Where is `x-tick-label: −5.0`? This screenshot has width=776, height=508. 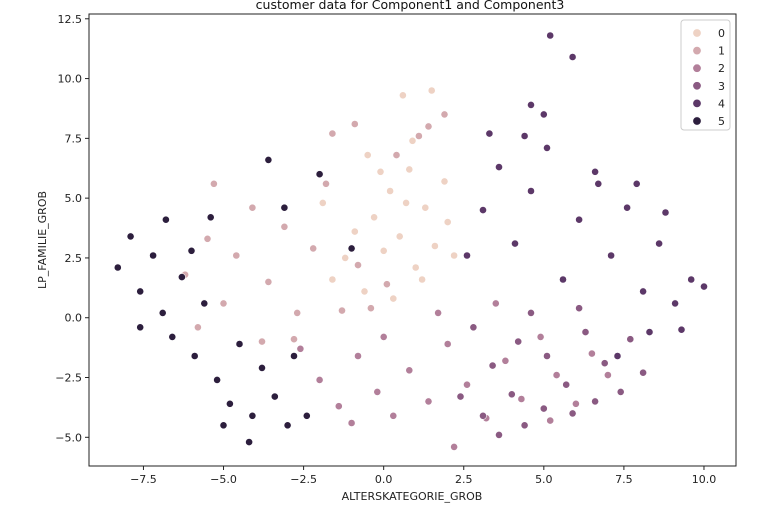
x-tick-label: −5.0 is located at coordinates (223, 479).